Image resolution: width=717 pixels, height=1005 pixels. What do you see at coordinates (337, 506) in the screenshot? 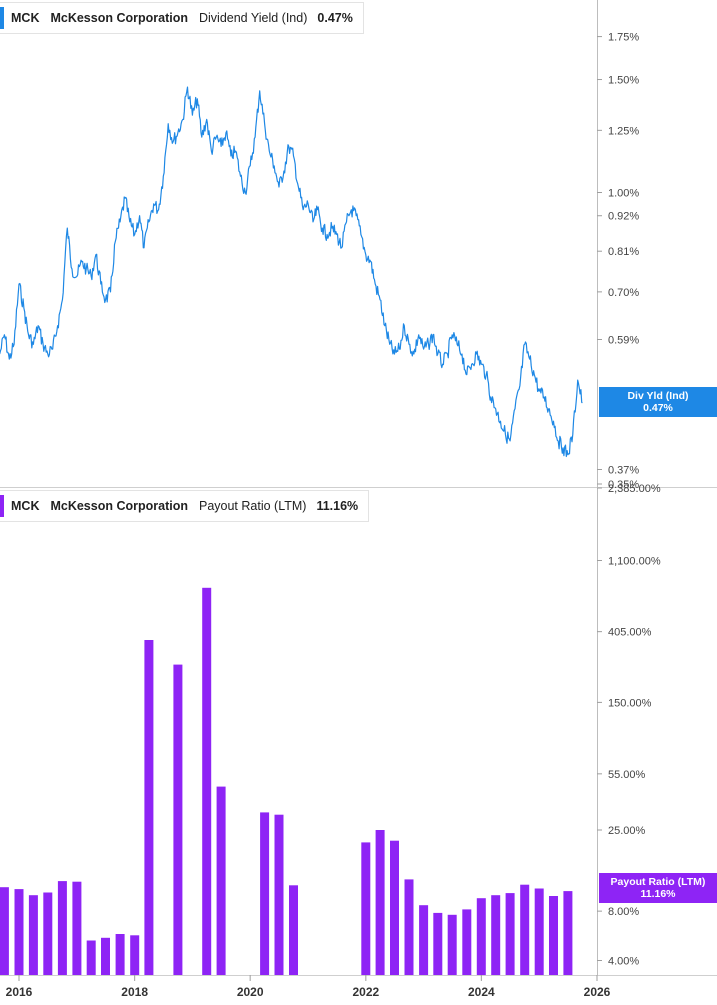
I see `legend-value: 11.16%` at bounding box center [337, 506].